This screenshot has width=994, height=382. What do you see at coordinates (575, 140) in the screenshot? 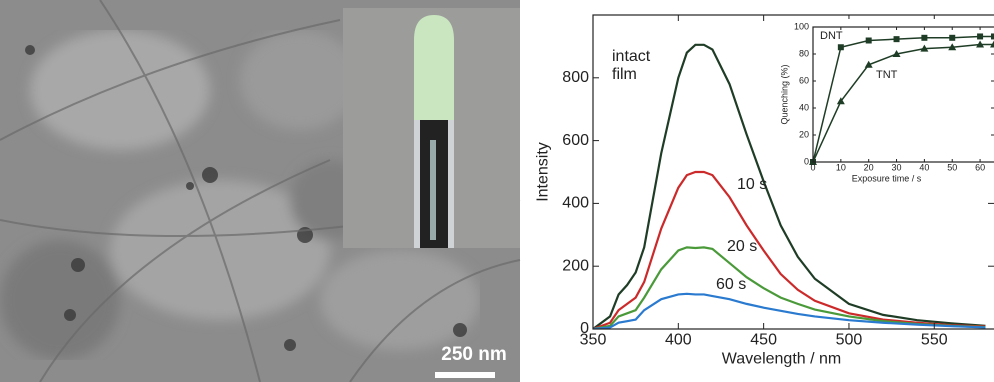
I see `y-tick-label: 600` at bounding box center [575, 140].